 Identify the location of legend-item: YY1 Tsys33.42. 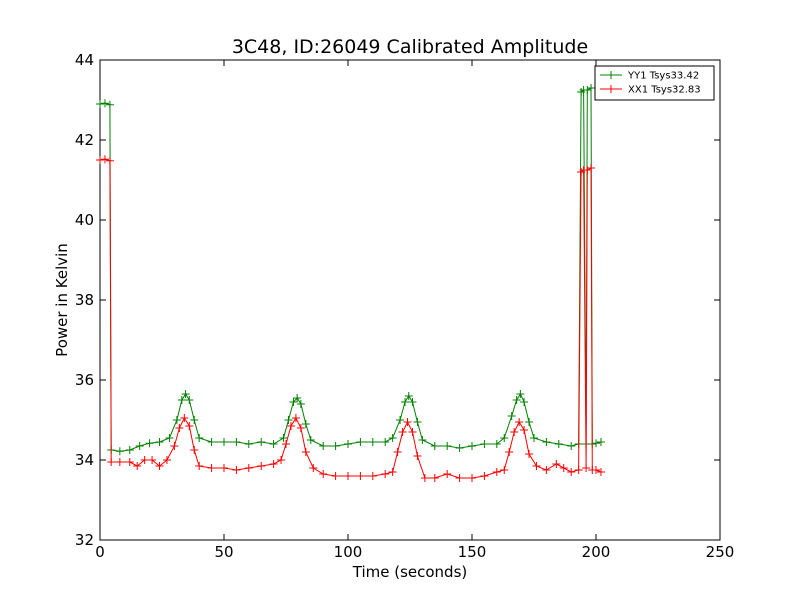
(649, 76).